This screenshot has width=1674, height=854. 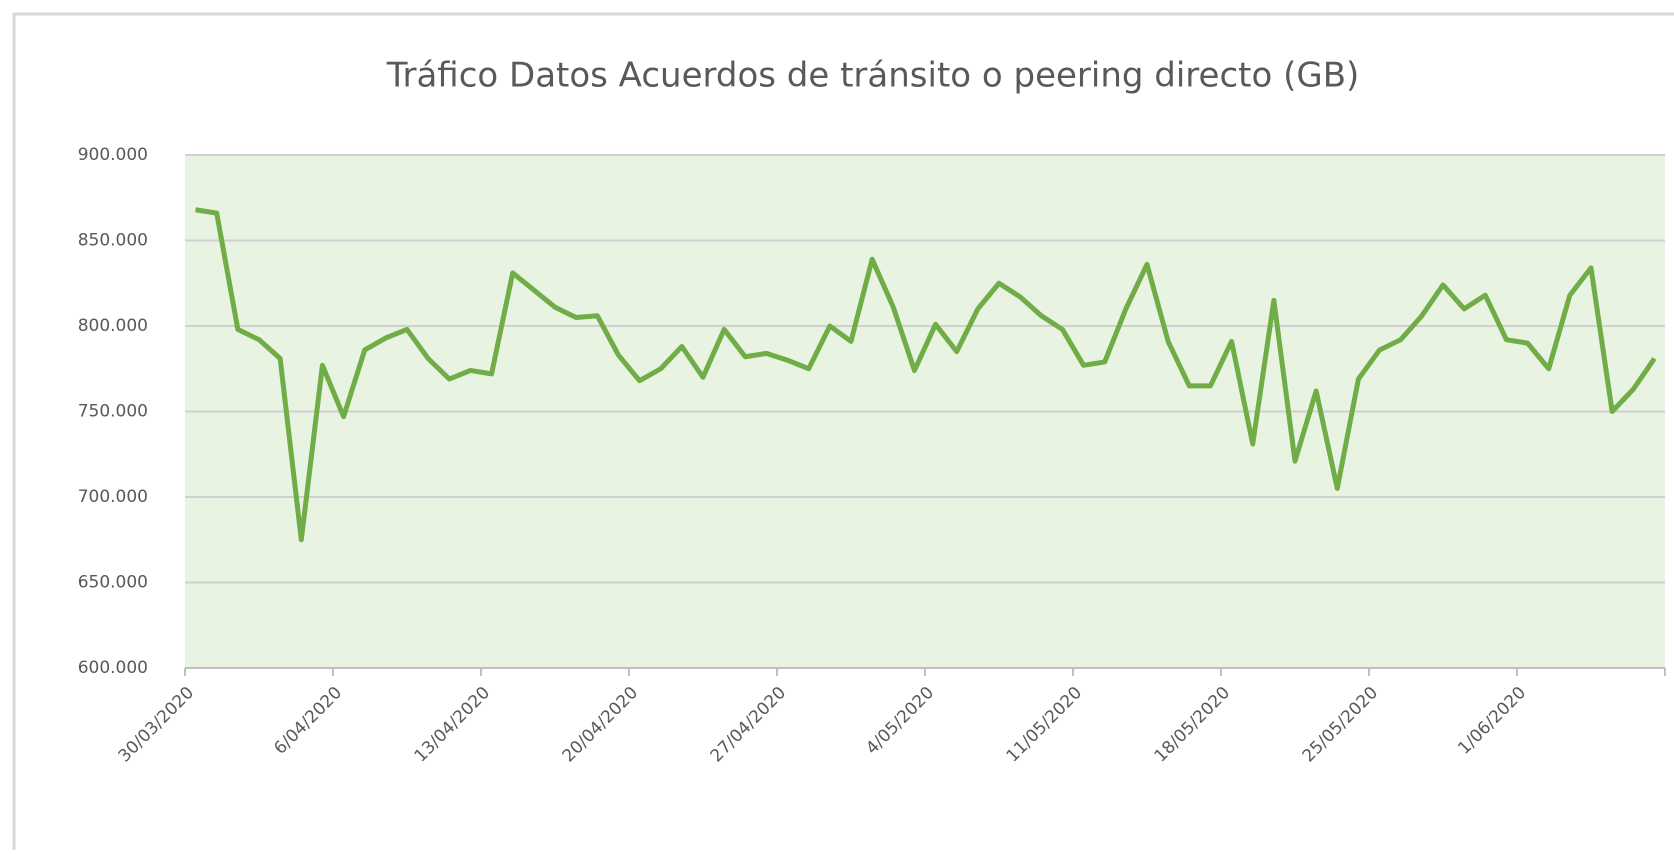 What do you see at coordinates (113, 497) in the screenshot?
I see `y-tick-label: 700.000` at bounding box center [113, 497].